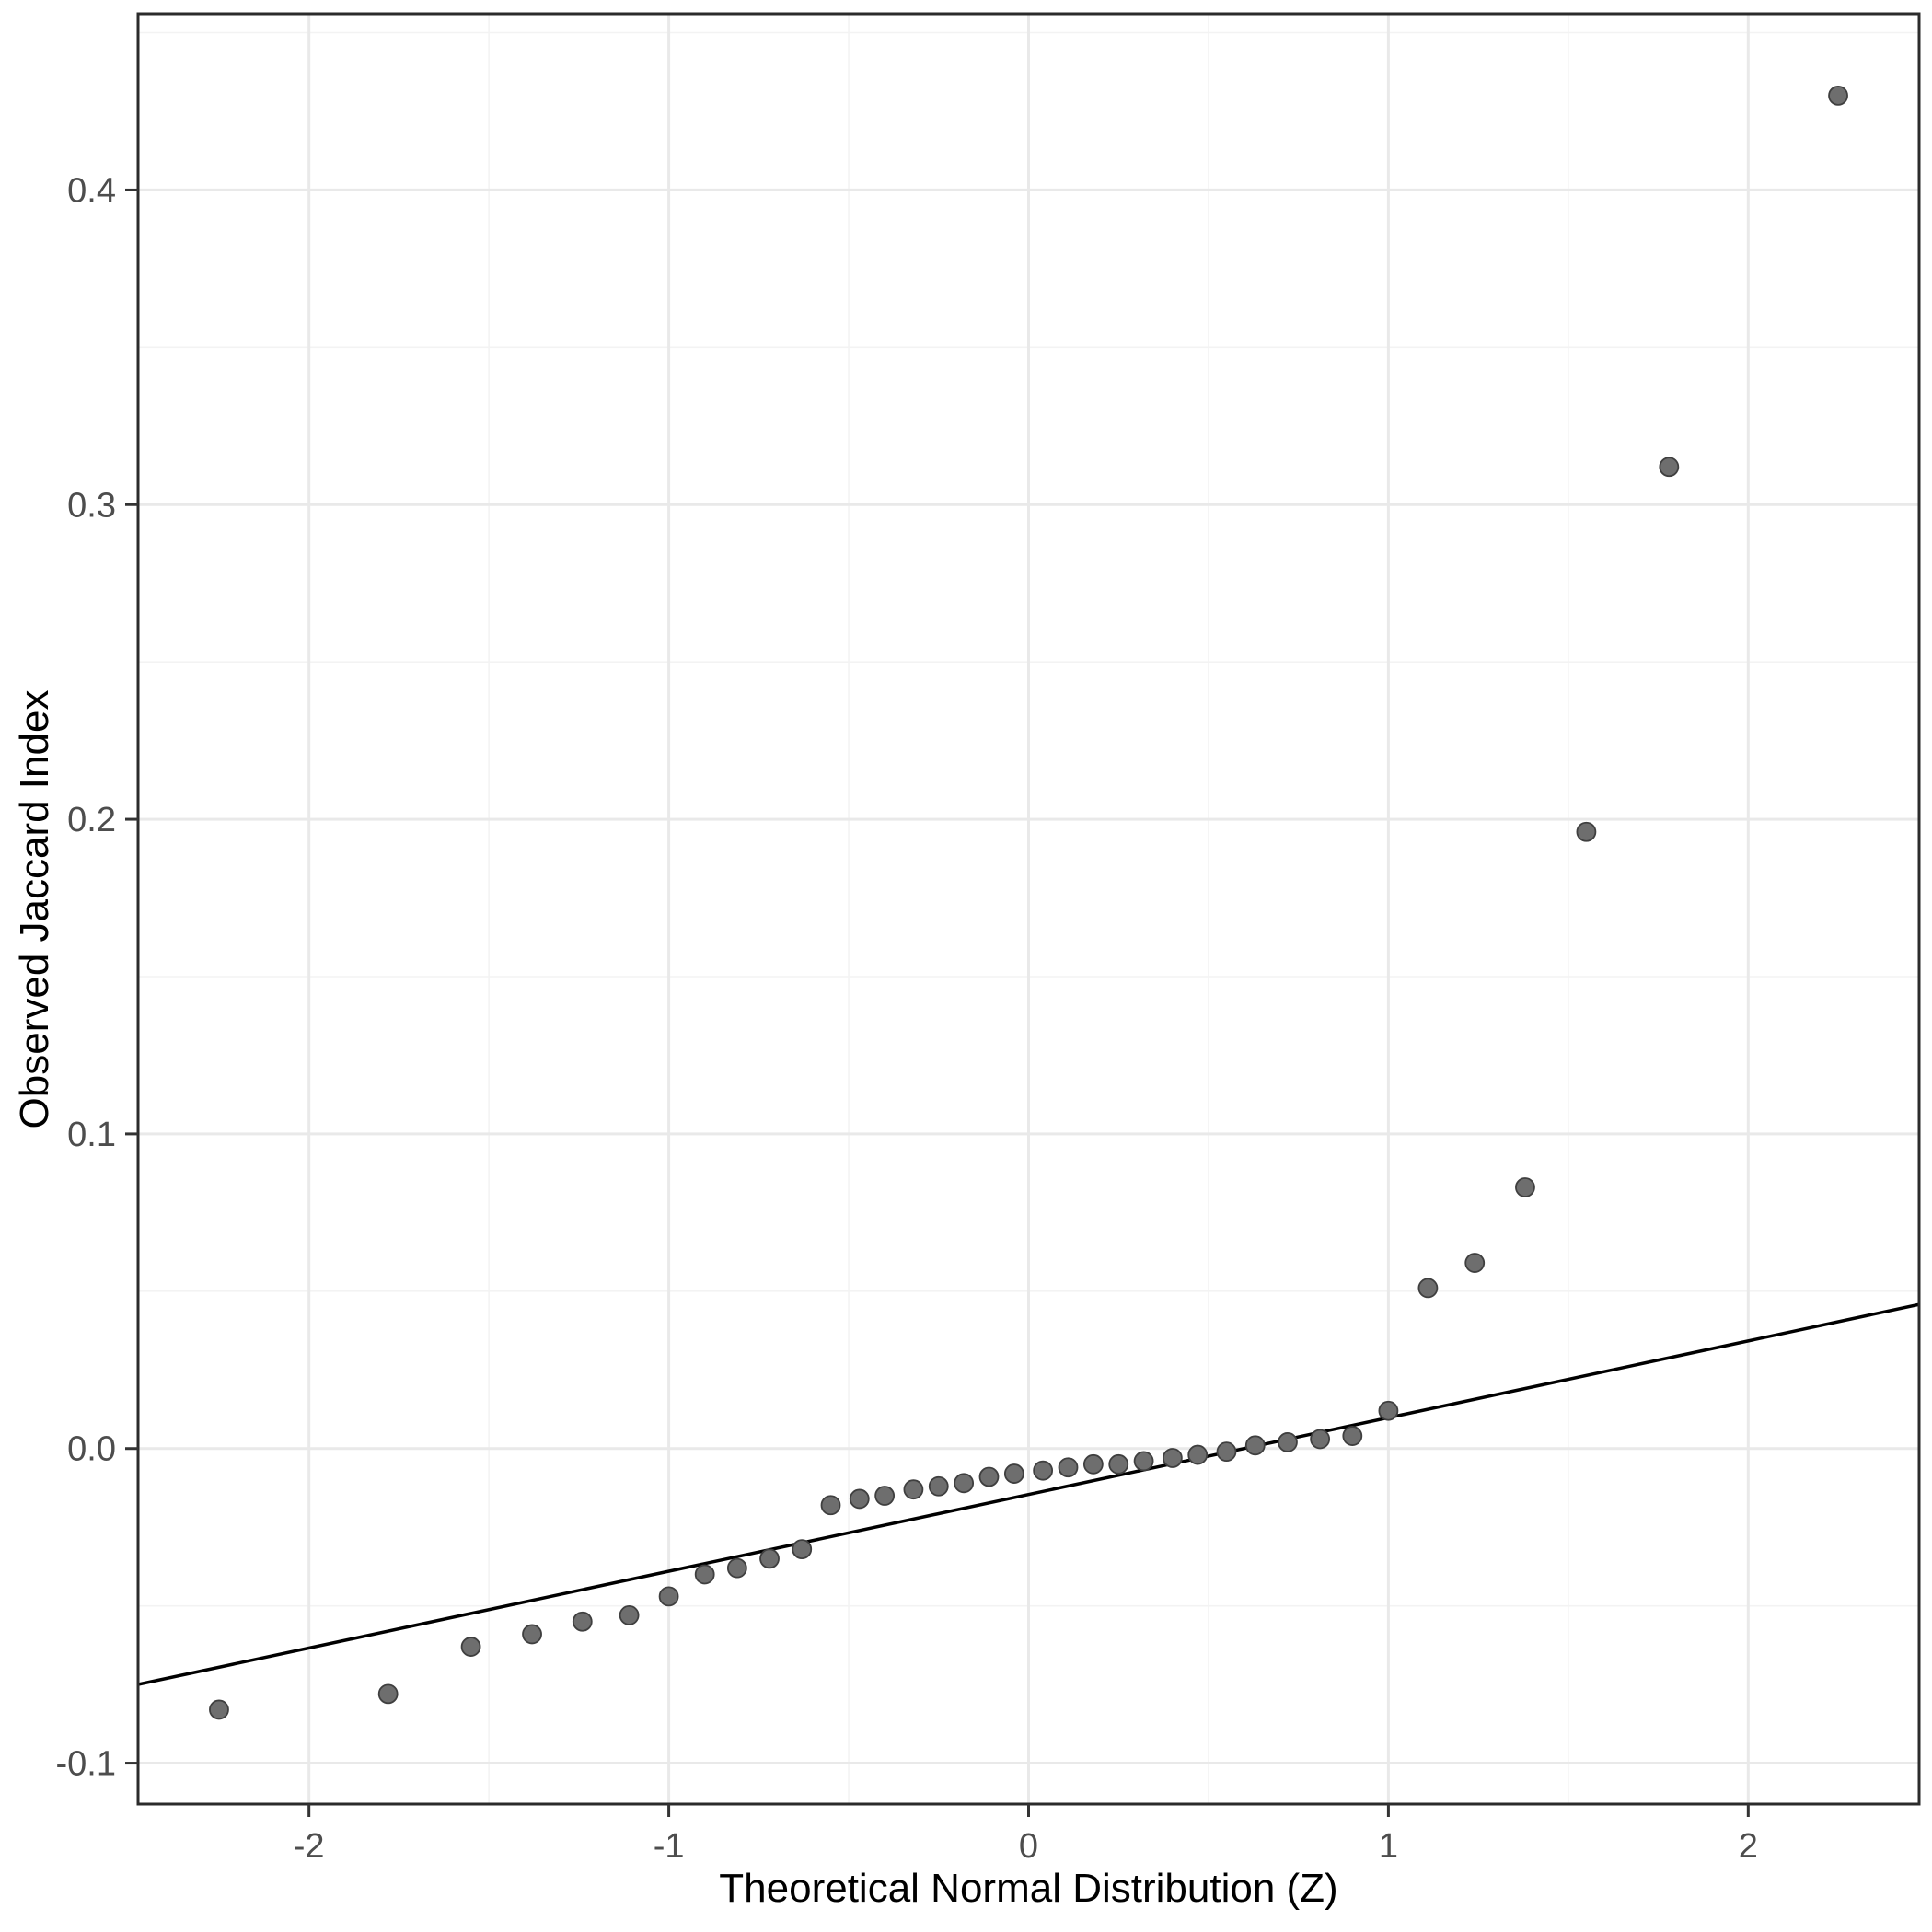 The height and width of the screenshot is (1932, 1932). What do you see at coordinates (86, 1765) in the screenshot?
I see `y-tick-label: -0.1` at bounding box center [86, 1765].